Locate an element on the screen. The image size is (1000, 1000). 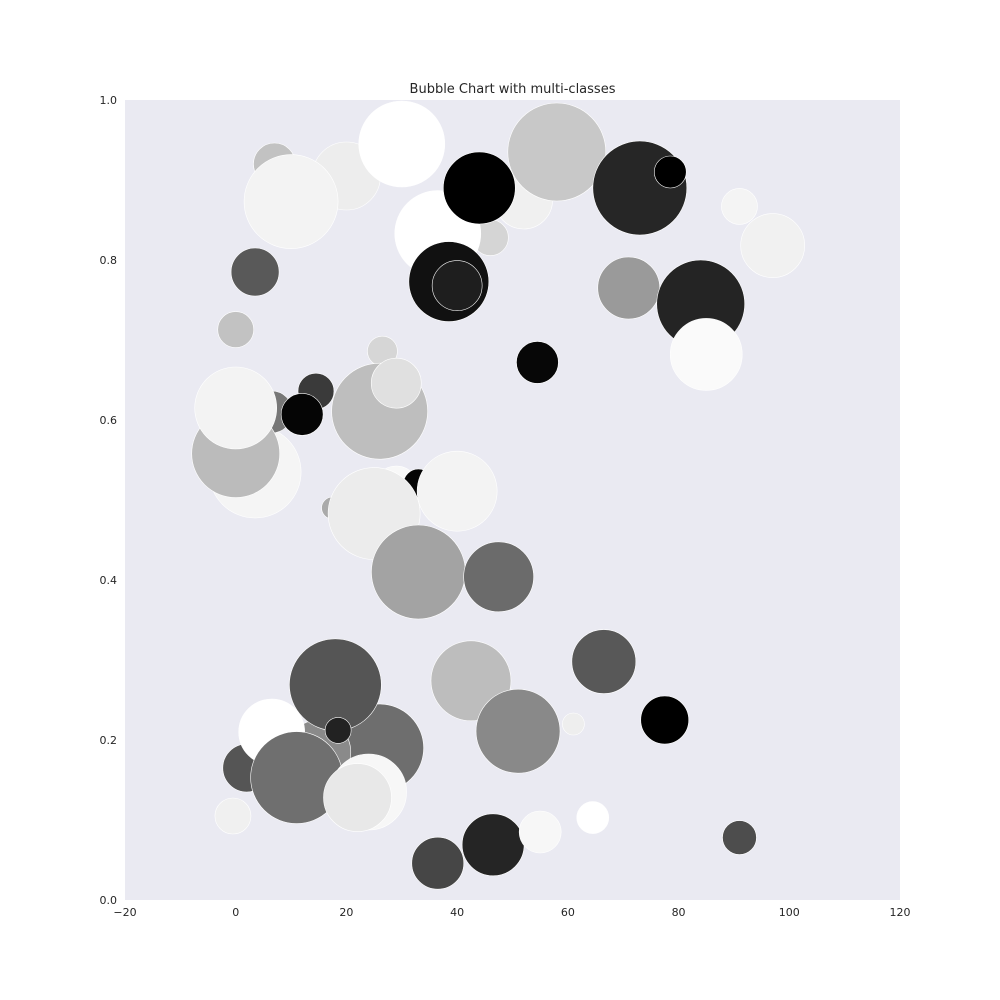
y-tick-label: 0.2 is located at coordinates (109, 740).